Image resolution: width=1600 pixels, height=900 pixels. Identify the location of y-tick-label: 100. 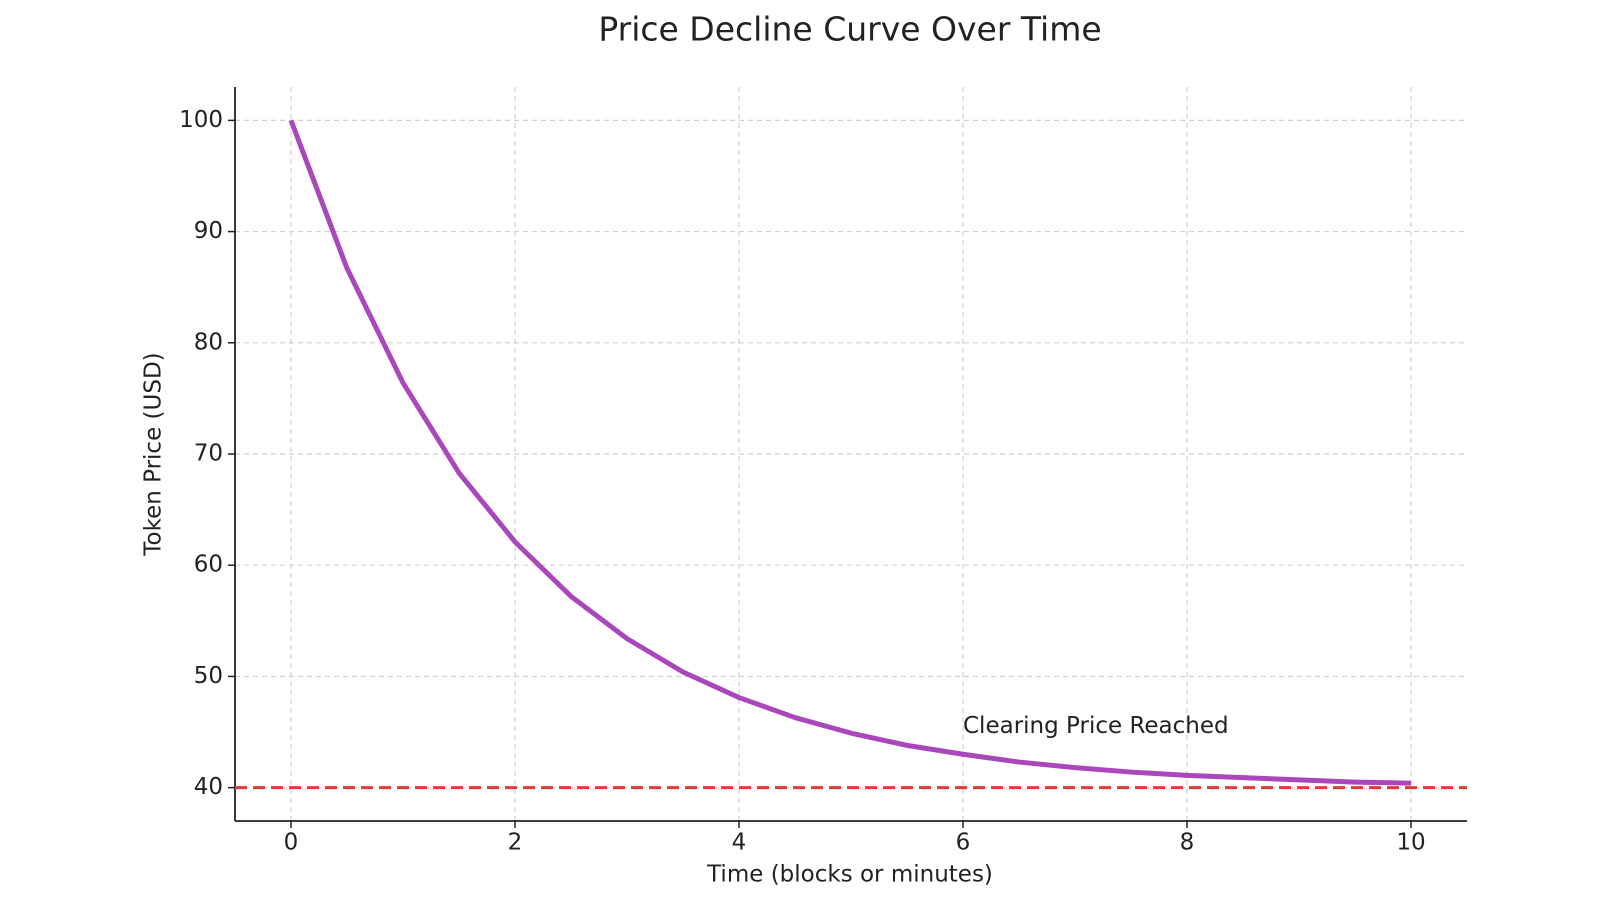
(201, 120).